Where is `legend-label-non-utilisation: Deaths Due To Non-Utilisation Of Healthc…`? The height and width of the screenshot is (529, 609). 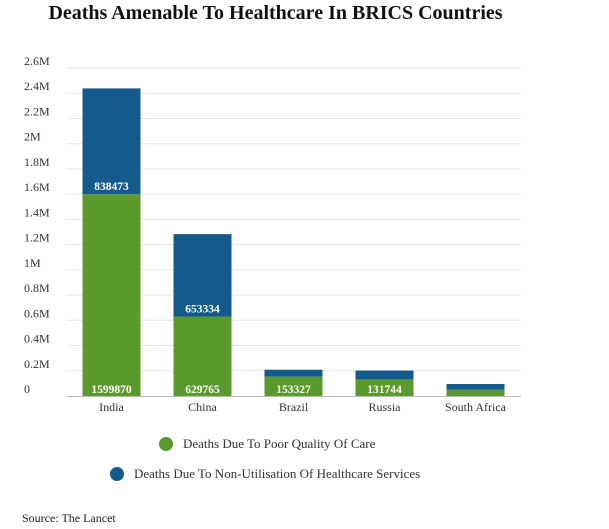 legend-label-non-utilisation: Deaths Due To Non-Utilisation Of Healthc… is located at coordinates (277, 473).